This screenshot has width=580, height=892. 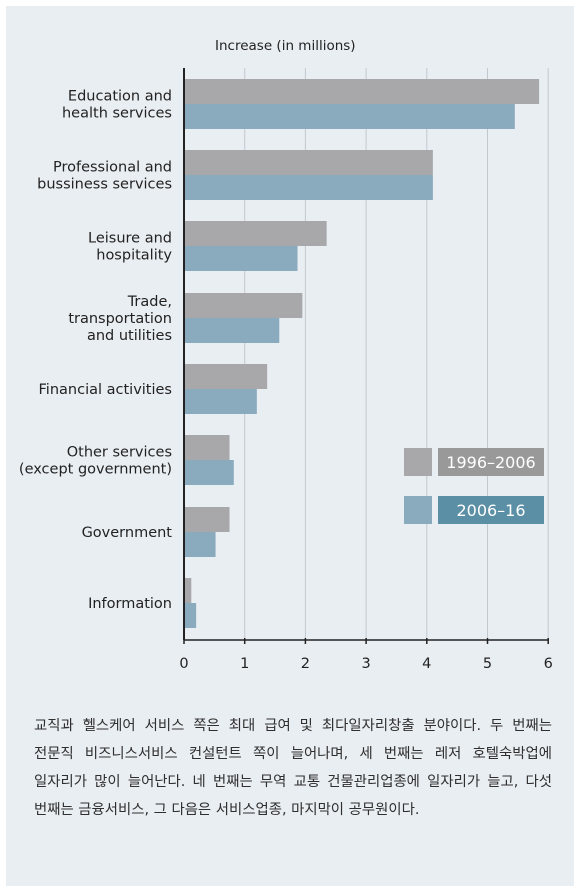 I want to click on category-label-7: Information, so click(x=130, y=604).